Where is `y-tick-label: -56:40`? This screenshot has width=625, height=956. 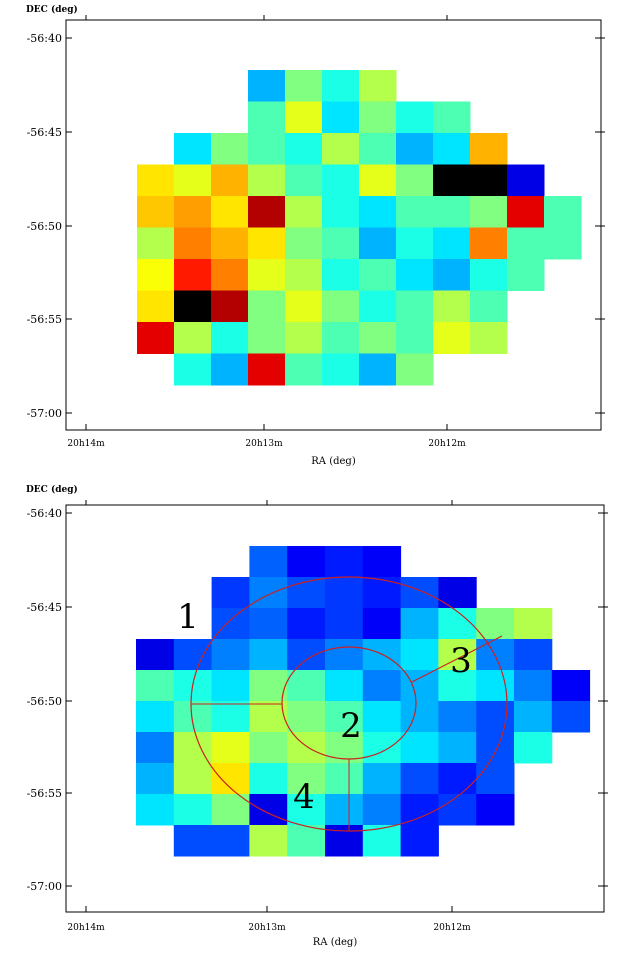
y-tick-label: -56:40 is located at coordinates (44, 38).